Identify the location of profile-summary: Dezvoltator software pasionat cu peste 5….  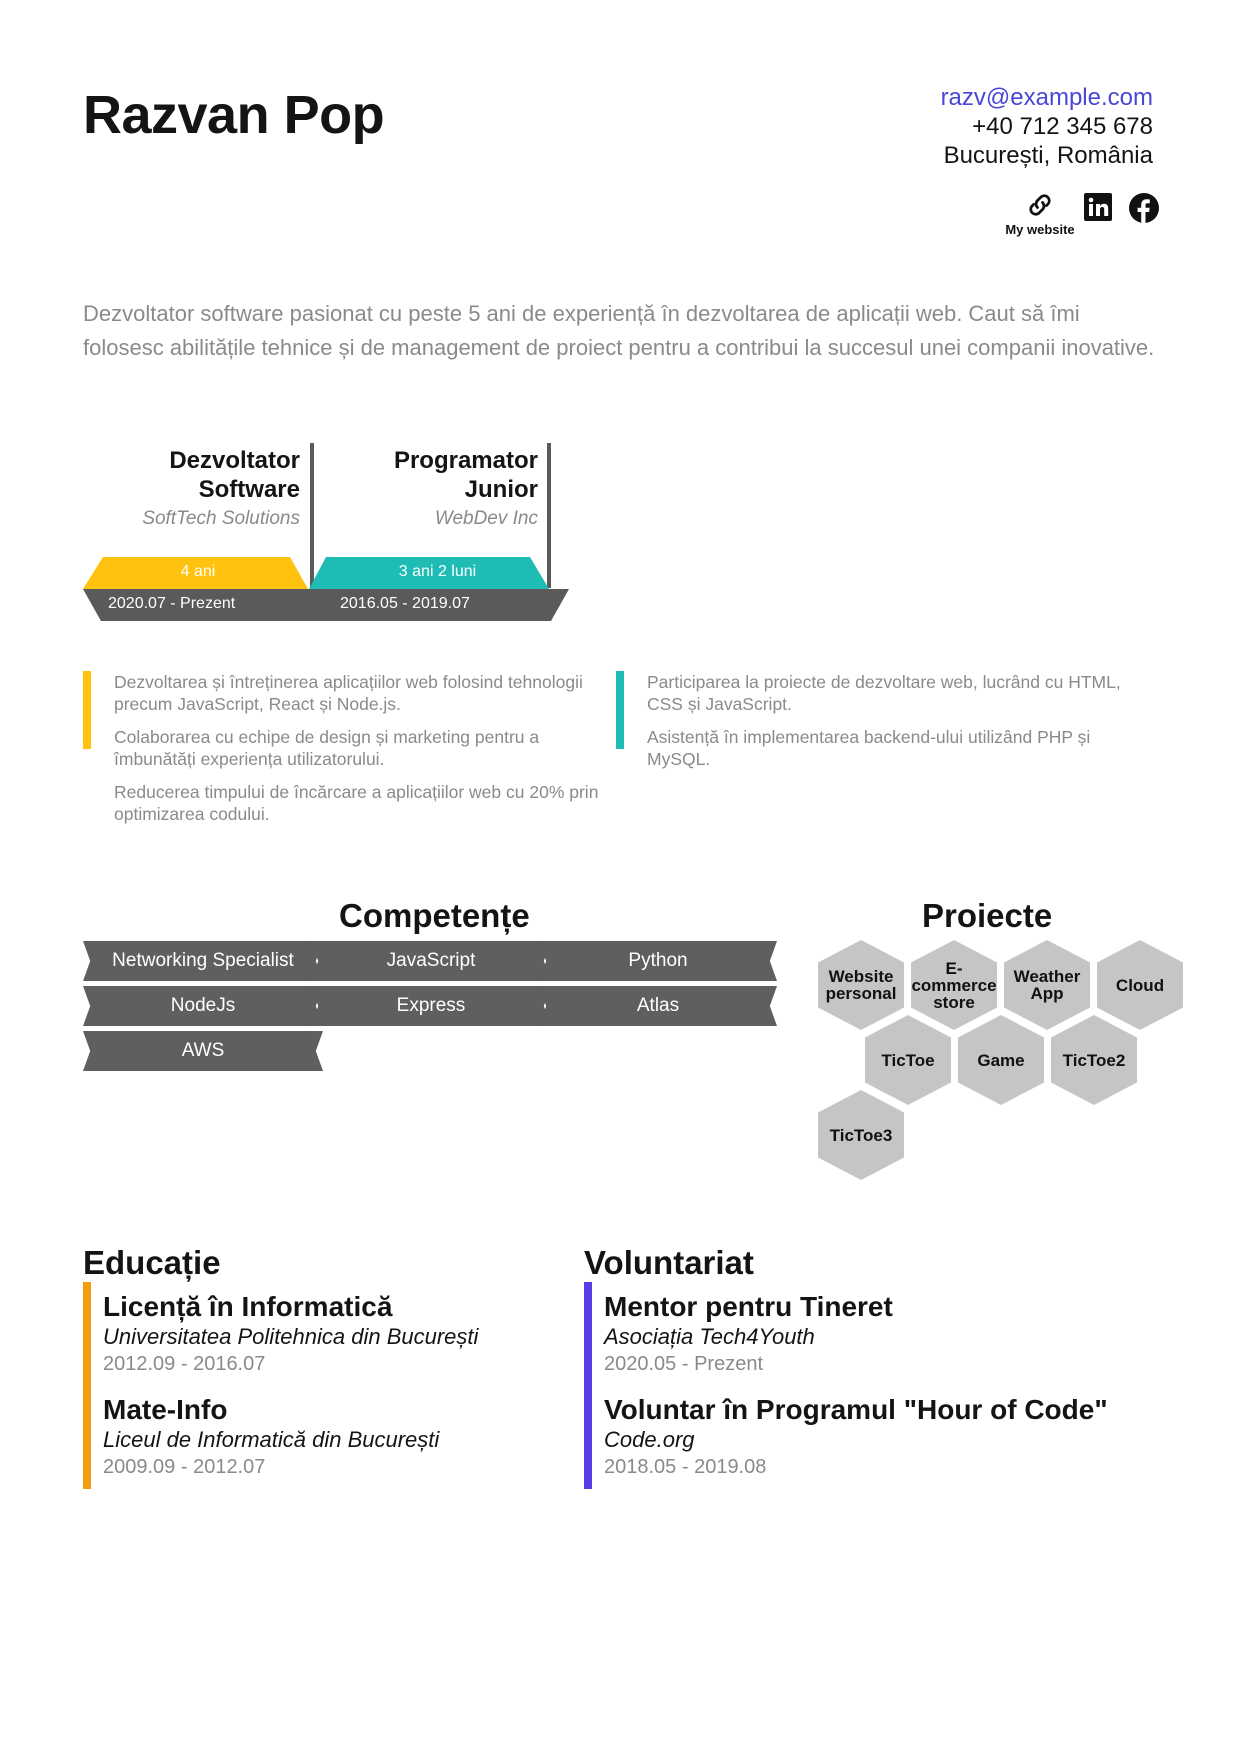
(619, 330).